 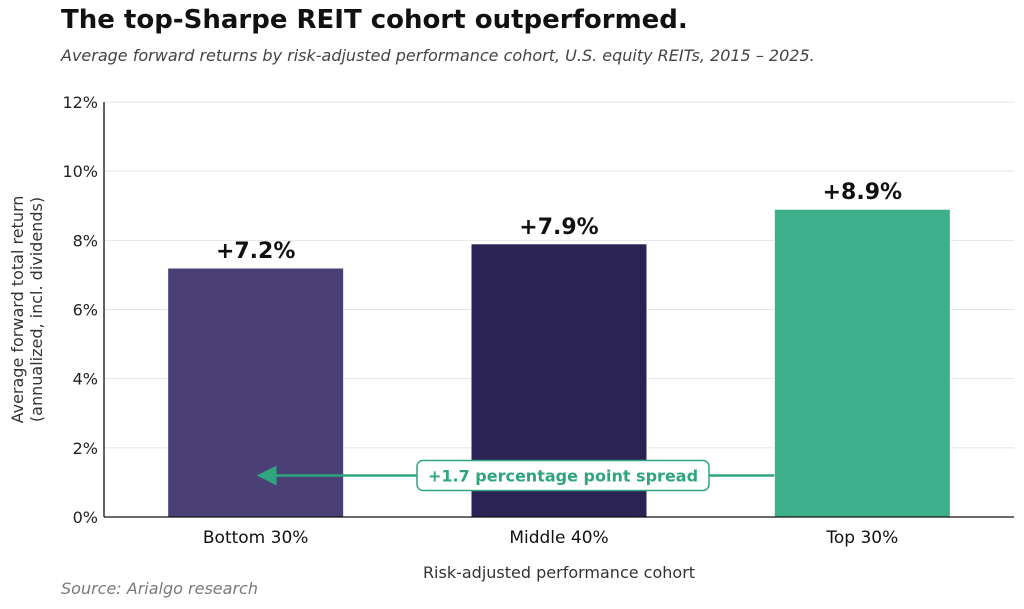 What do you see at coordinates (255, 251) in the screenshot?
I see `data-label: +7.2%` at bounding box center [255, 251].